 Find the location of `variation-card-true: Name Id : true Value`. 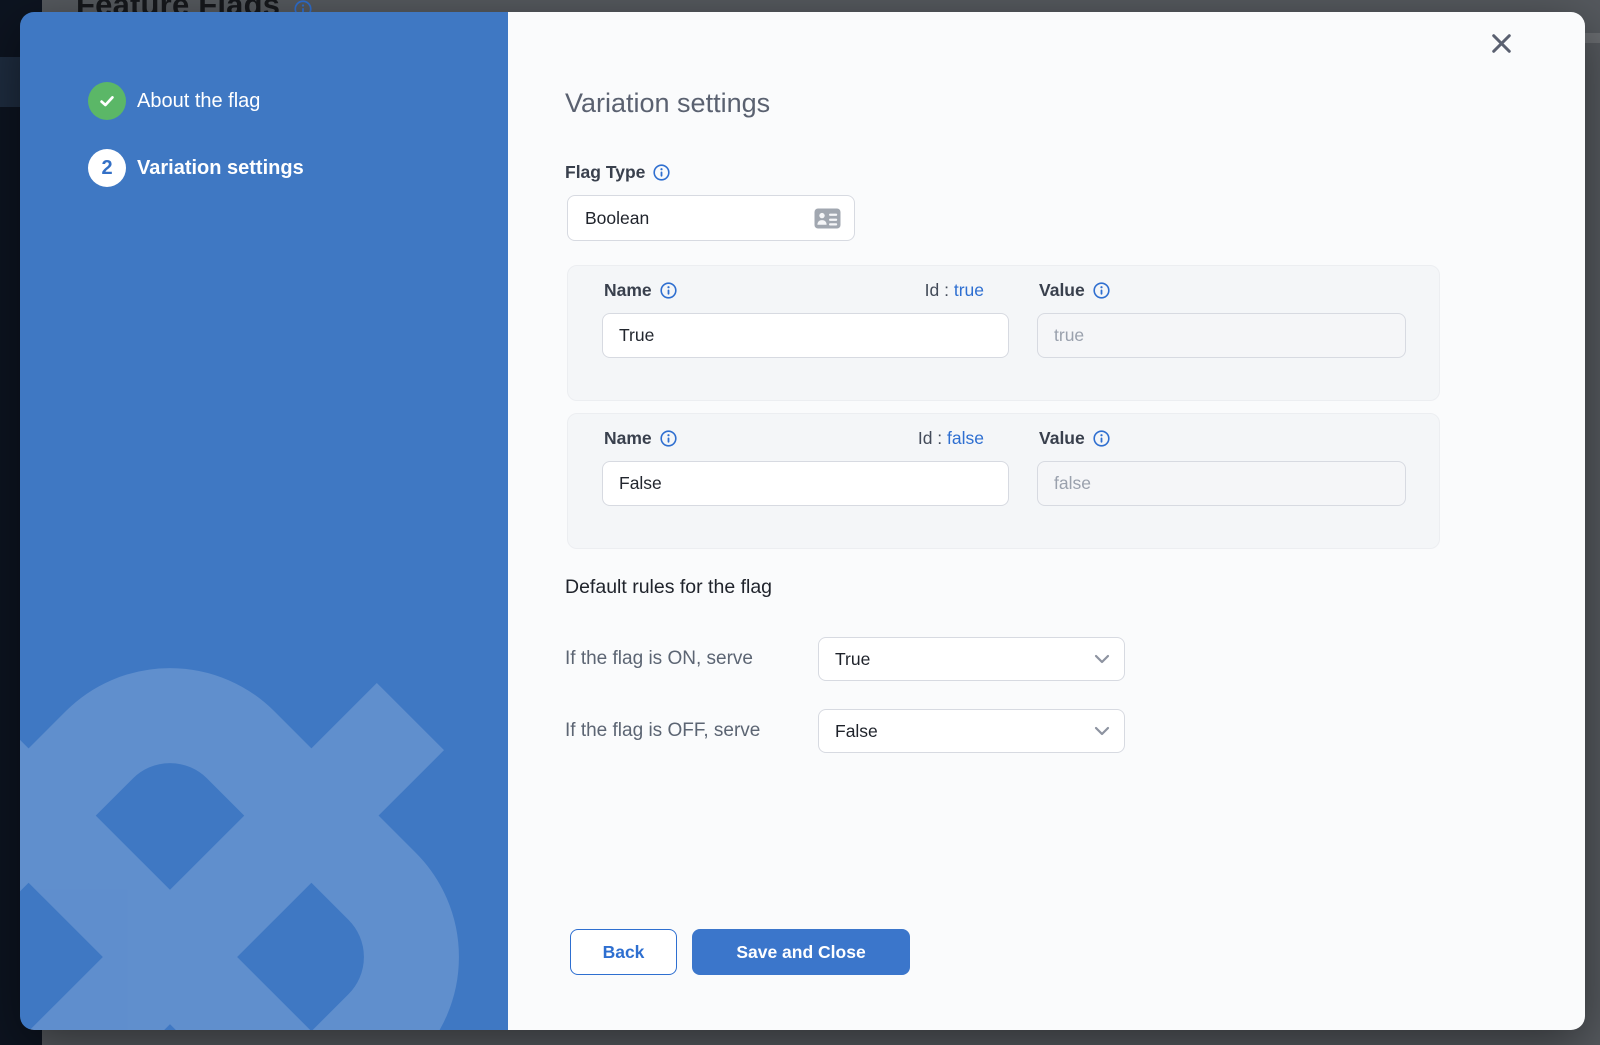

variation-card-true: Name Id : true Value is located at coordinates (1003, 333).